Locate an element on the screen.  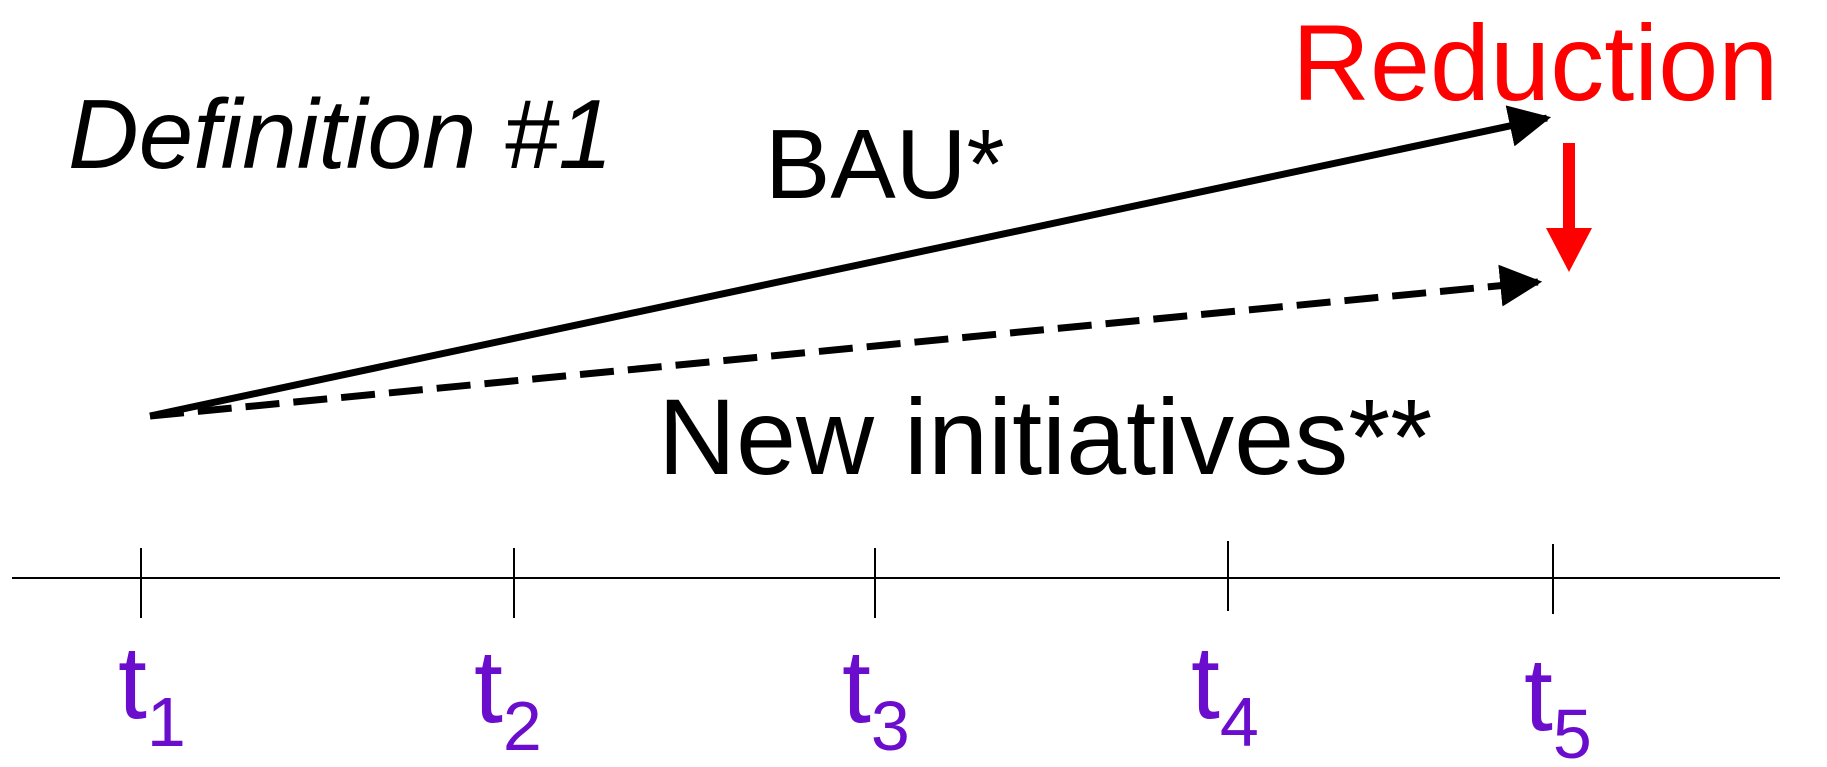
definition-title: Definition #1 is located at coordinates (340, 134).